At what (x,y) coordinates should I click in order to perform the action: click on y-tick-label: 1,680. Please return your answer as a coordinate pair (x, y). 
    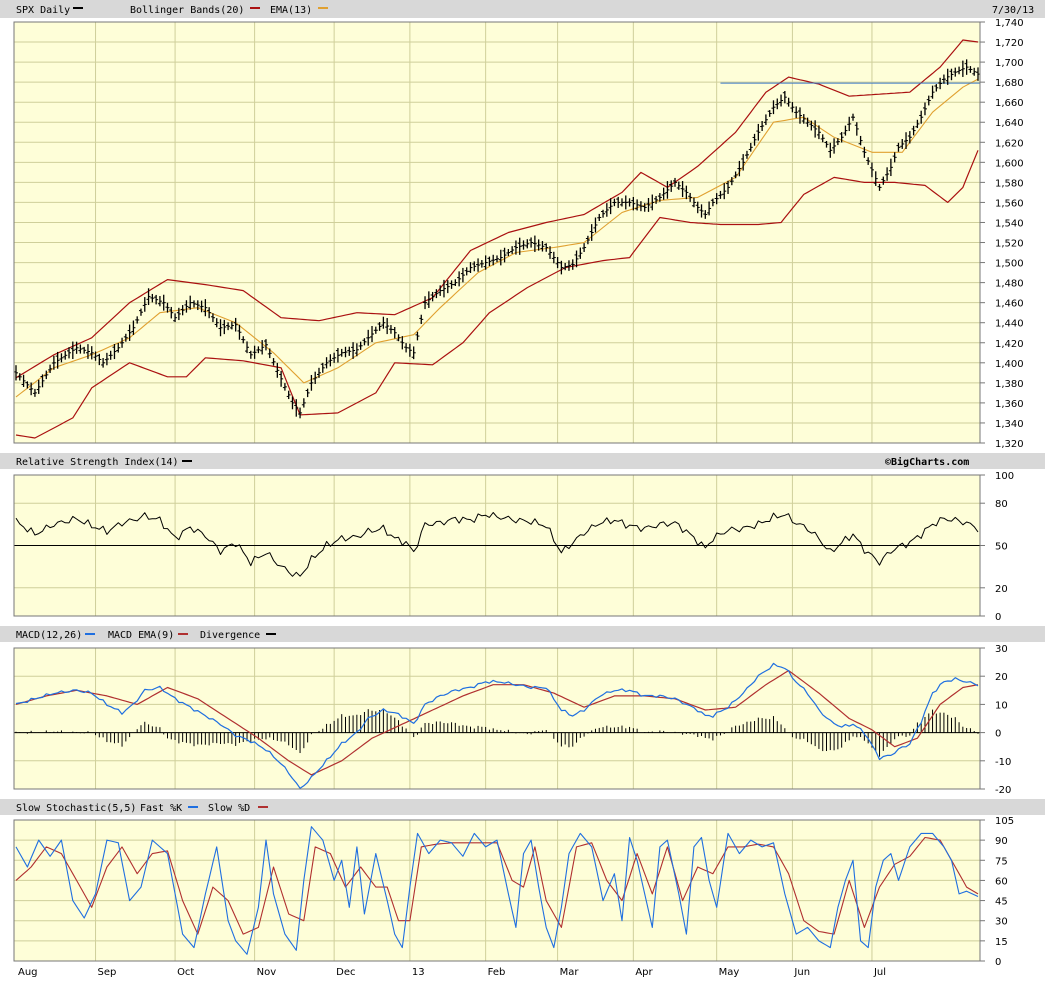
    Looking at the image, I should click on (1009, 83).